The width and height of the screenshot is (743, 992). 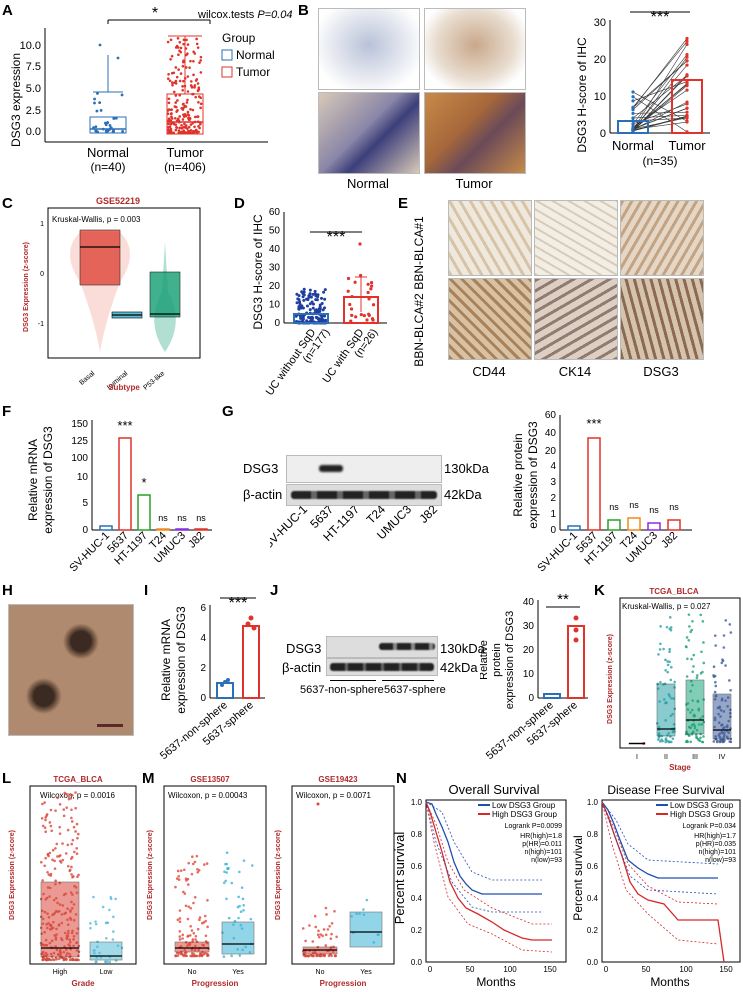 What do you see at coordinates (85, 503) in the screenshot?
I see `panel-f-ytick: 5` at bounding box center [85, 503].